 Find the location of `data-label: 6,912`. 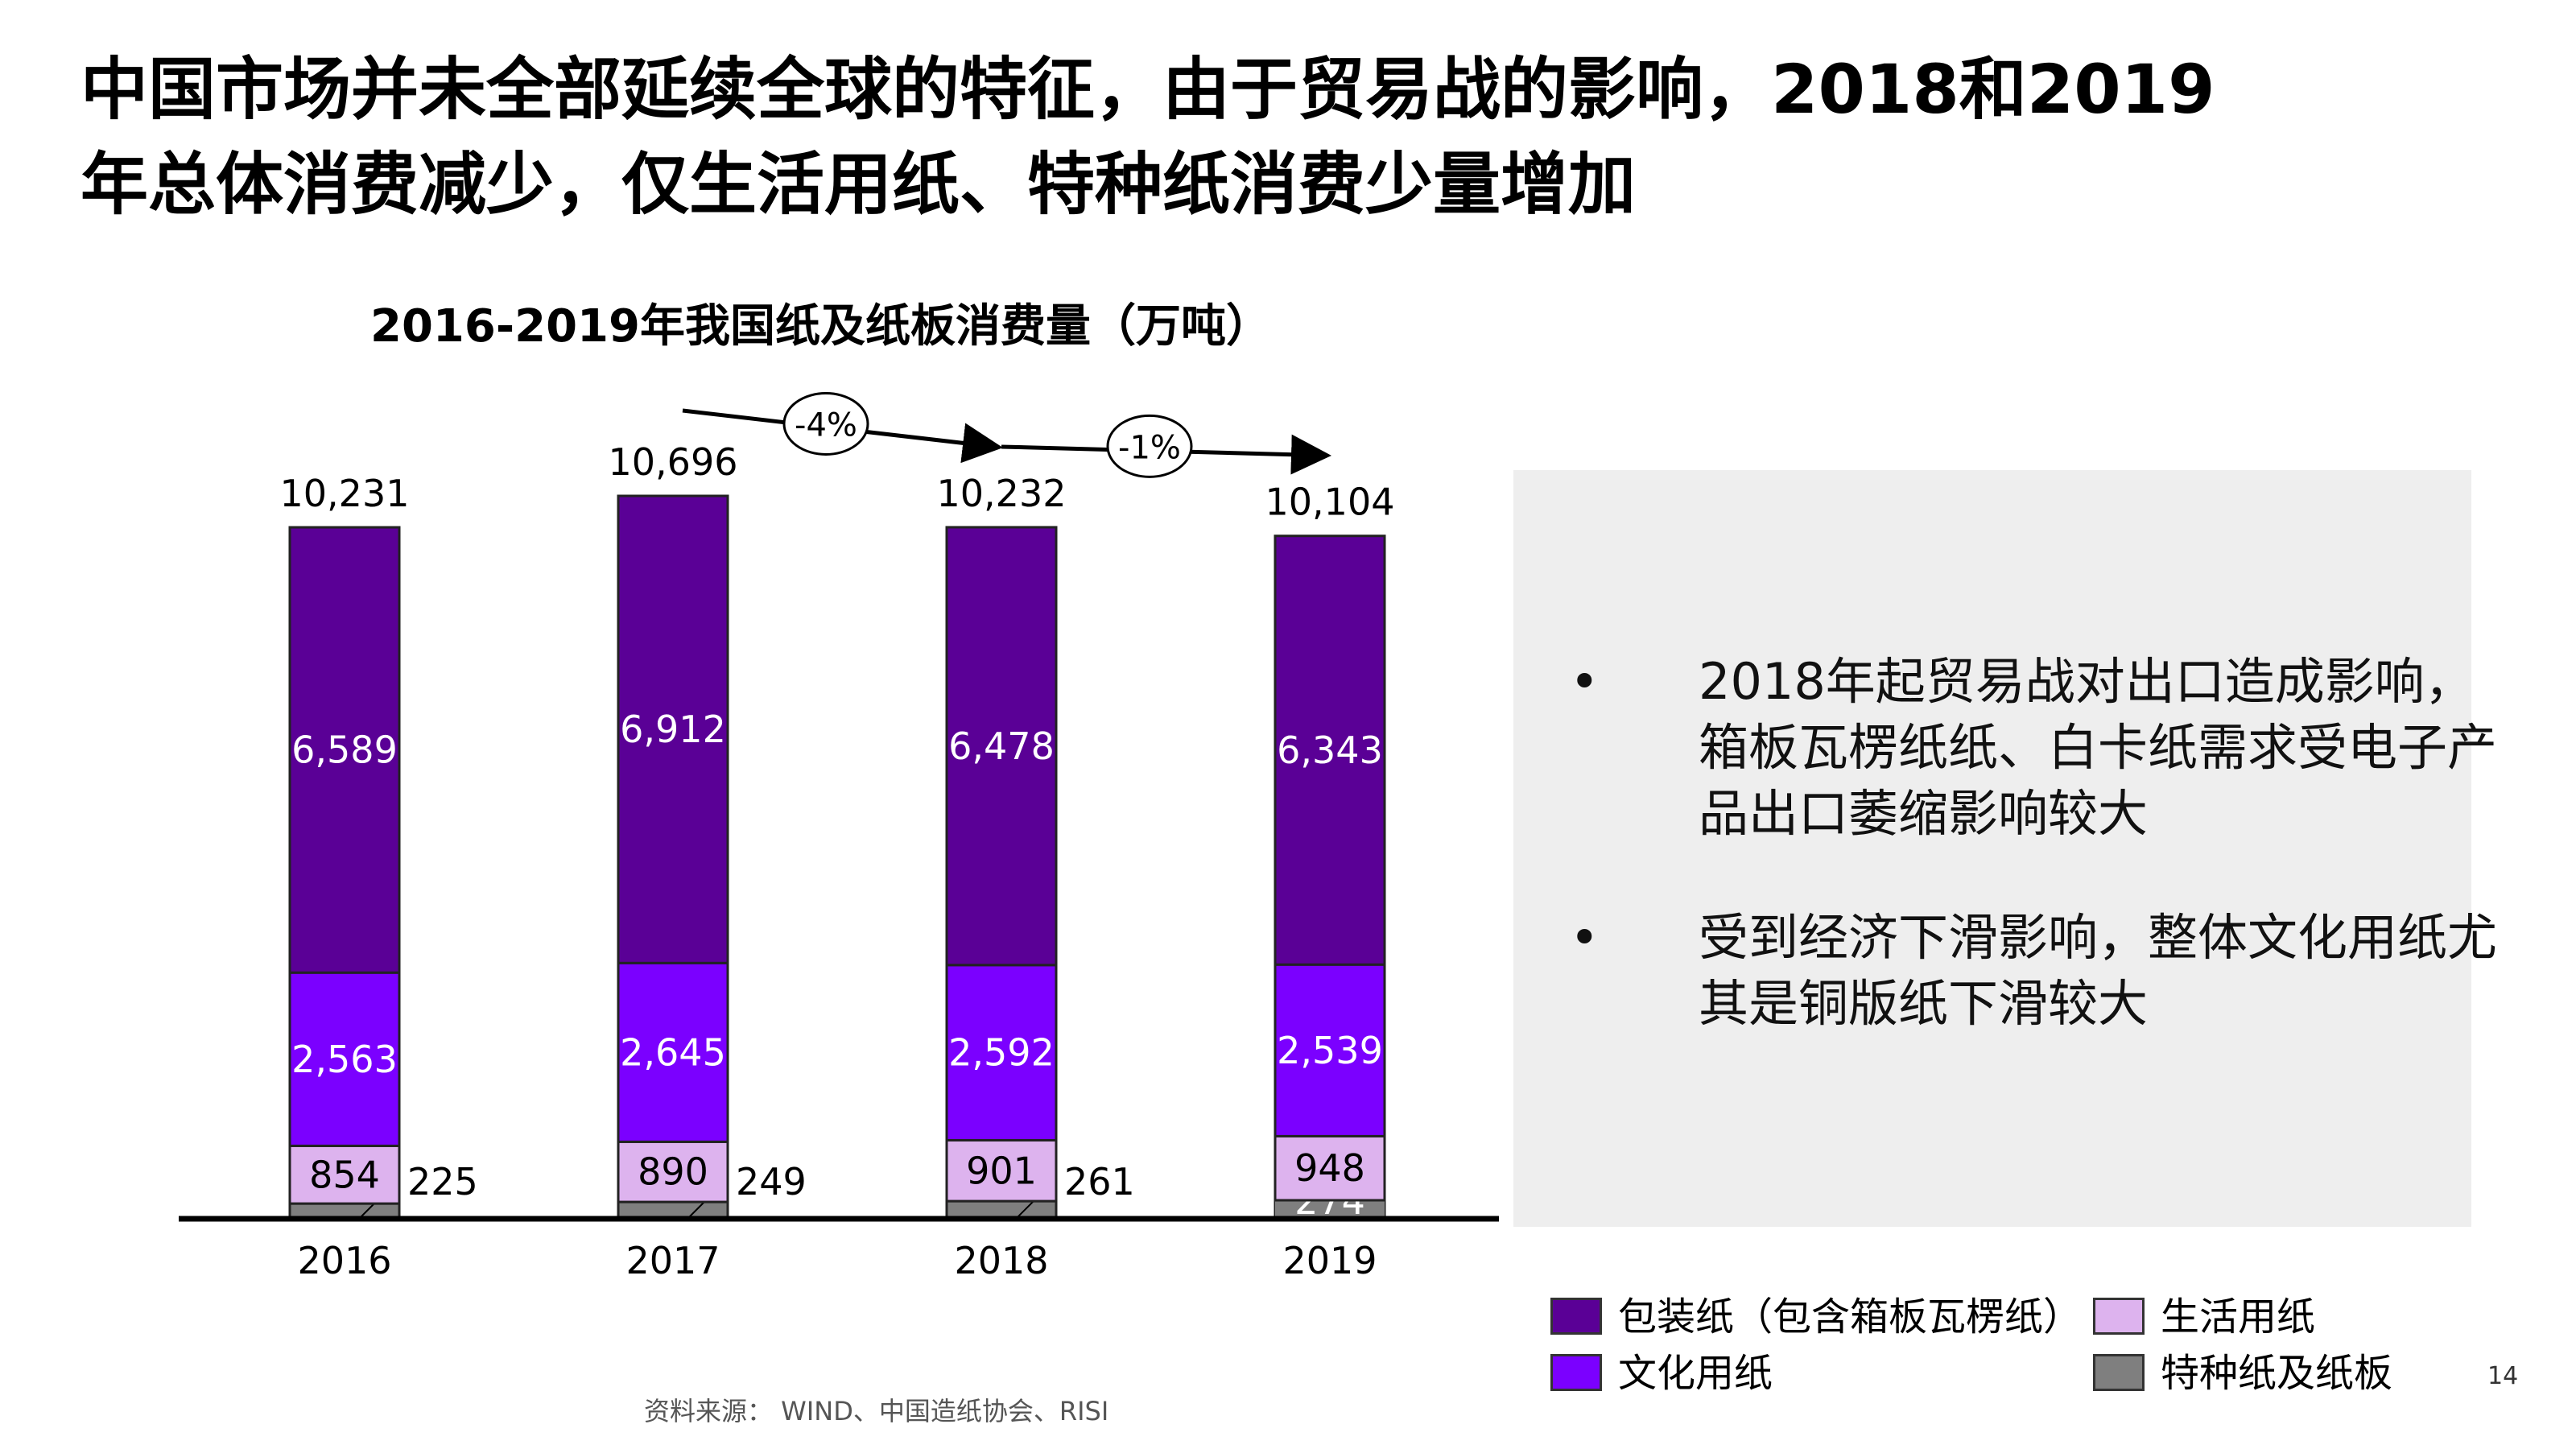

data-label: 6,912 is located at coordinates (673, 729).